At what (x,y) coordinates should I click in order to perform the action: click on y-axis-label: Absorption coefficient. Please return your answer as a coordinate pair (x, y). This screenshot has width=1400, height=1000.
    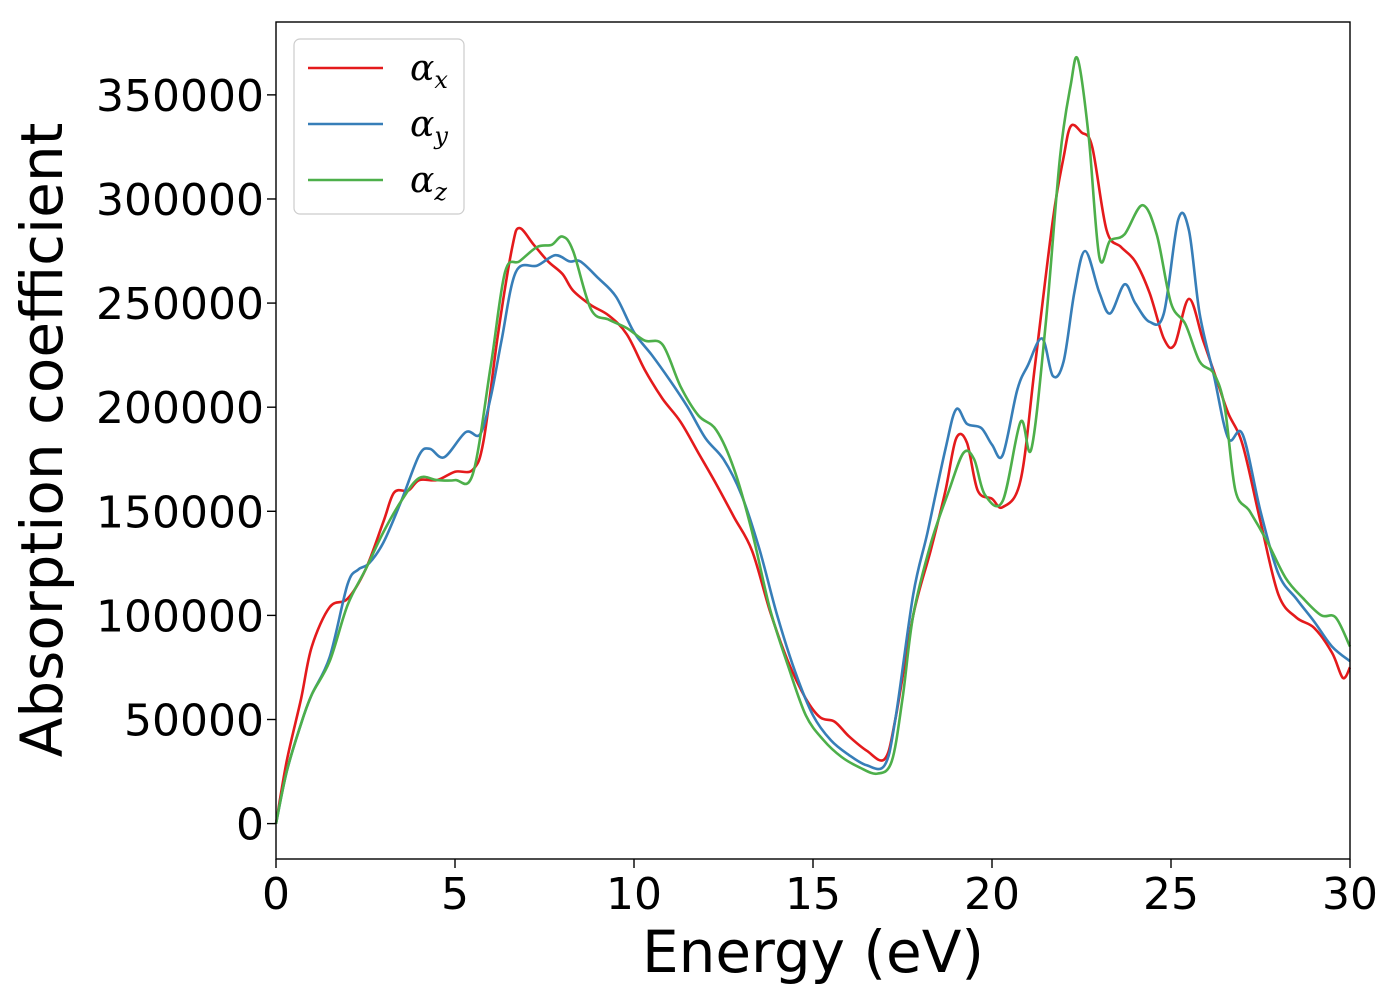
    Looking at the image, I should click on (42, 440).